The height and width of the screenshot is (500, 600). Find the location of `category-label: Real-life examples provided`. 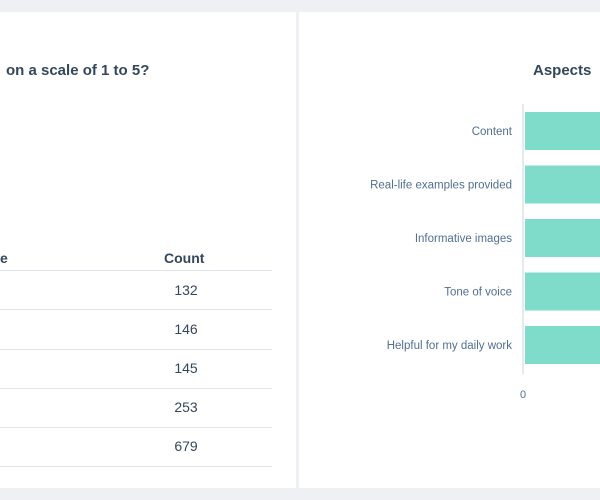

category-label: Real-life examples provided is located at coordinates (441, 186).